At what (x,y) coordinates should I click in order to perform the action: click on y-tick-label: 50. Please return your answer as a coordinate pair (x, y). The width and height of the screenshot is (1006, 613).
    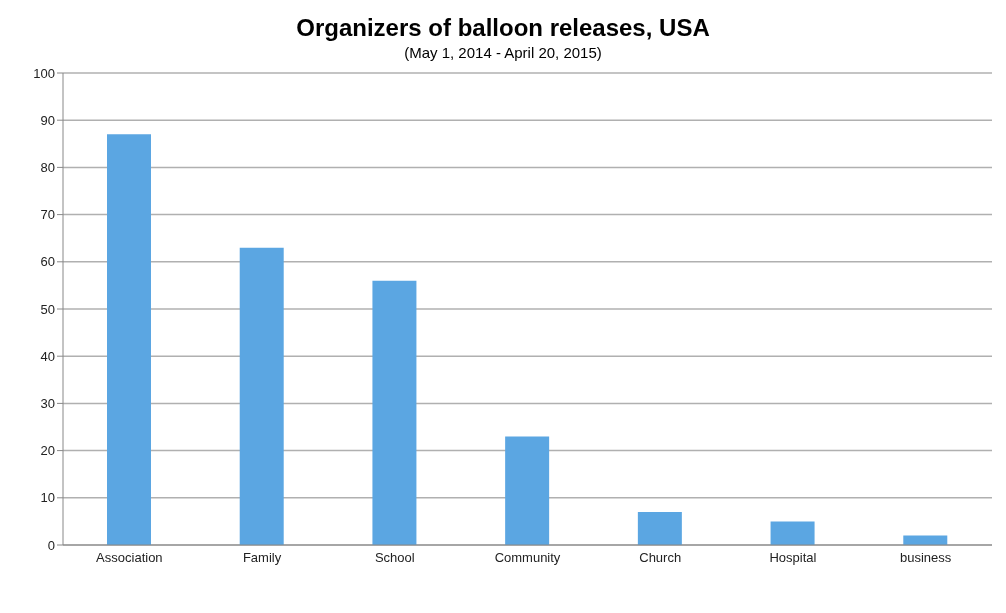
    Looking at the image, I should click on (47, 309).